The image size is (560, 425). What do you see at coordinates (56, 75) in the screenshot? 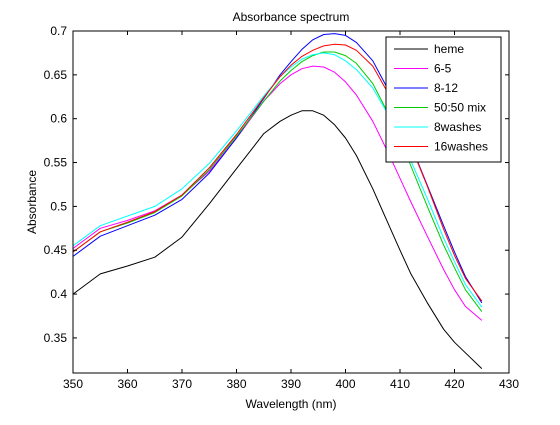
I see `y-tick-label: 0.65` at bounding box center [56, 75].